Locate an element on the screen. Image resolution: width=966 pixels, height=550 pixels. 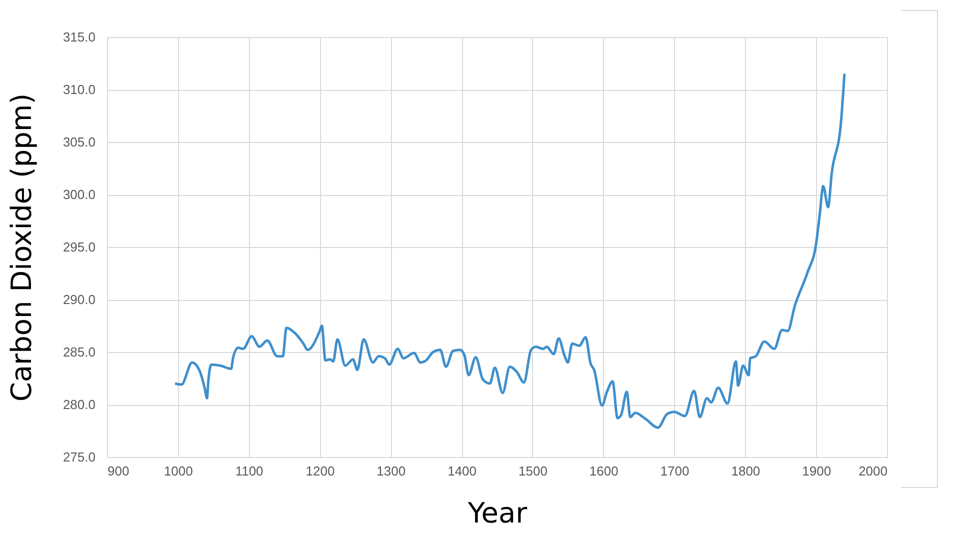
x-tick-label: 2000 is located at coordinates (873, 471).